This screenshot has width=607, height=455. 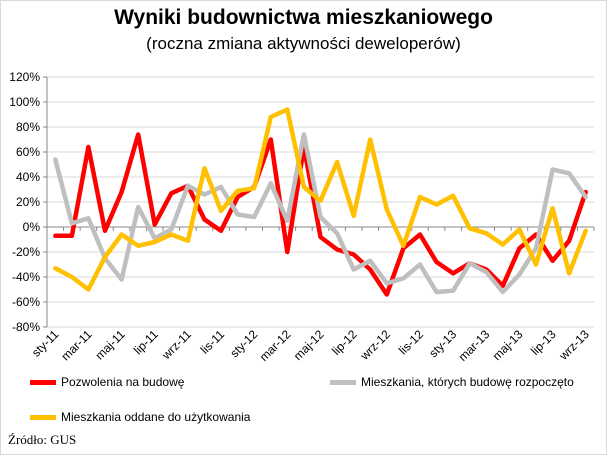 I want to click on y-tick-label: 40%, so click(x=28, y=177).